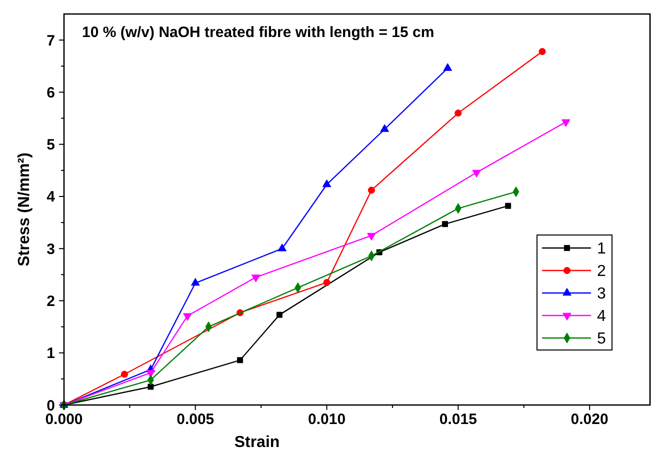 The width and height of the screenshot is (651, 453). I want to click on y-tick-label: 7, so click(50, 41).